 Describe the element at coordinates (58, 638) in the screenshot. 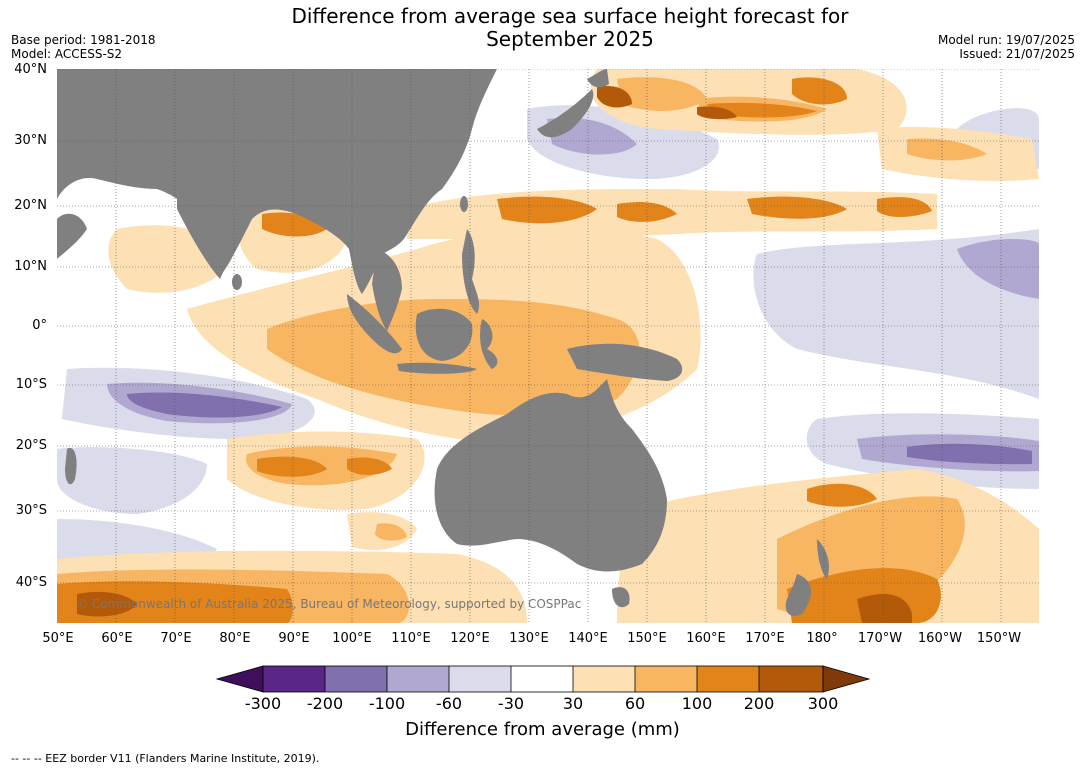

I see `lon-label-50e: 50°E` at that location.